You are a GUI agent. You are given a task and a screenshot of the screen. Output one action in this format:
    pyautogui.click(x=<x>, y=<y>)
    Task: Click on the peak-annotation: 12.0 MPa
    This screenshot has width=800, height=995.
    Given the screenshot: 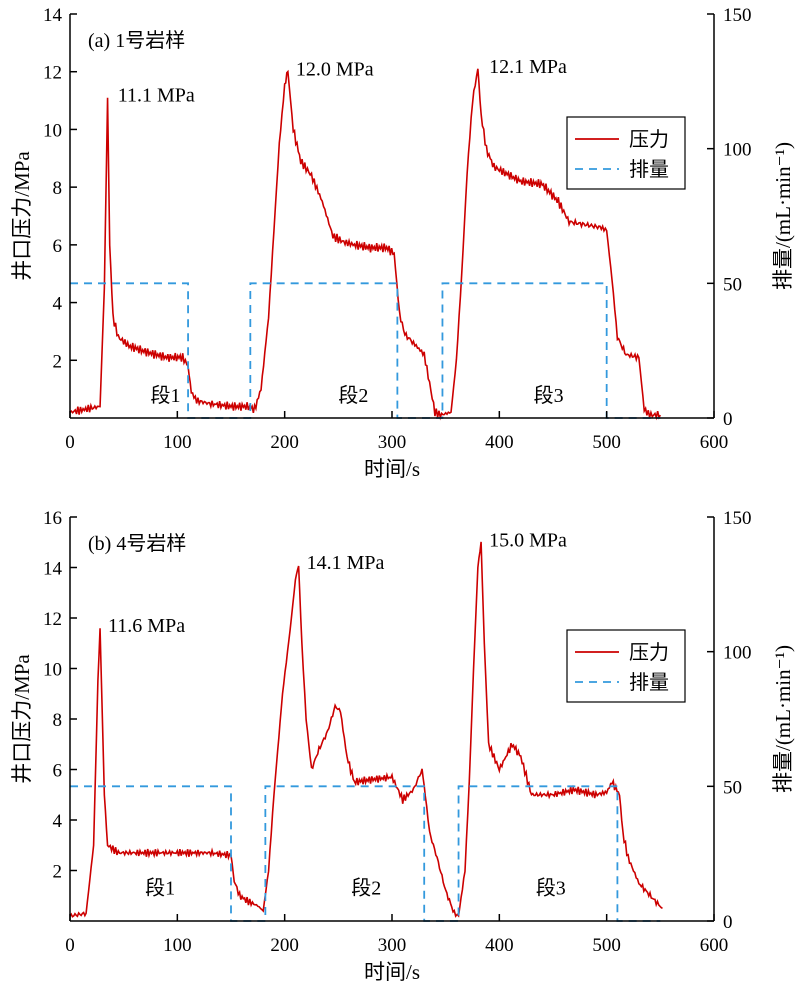 What is the action you would take?
    pyautogui.click(x=335, y=70)
    